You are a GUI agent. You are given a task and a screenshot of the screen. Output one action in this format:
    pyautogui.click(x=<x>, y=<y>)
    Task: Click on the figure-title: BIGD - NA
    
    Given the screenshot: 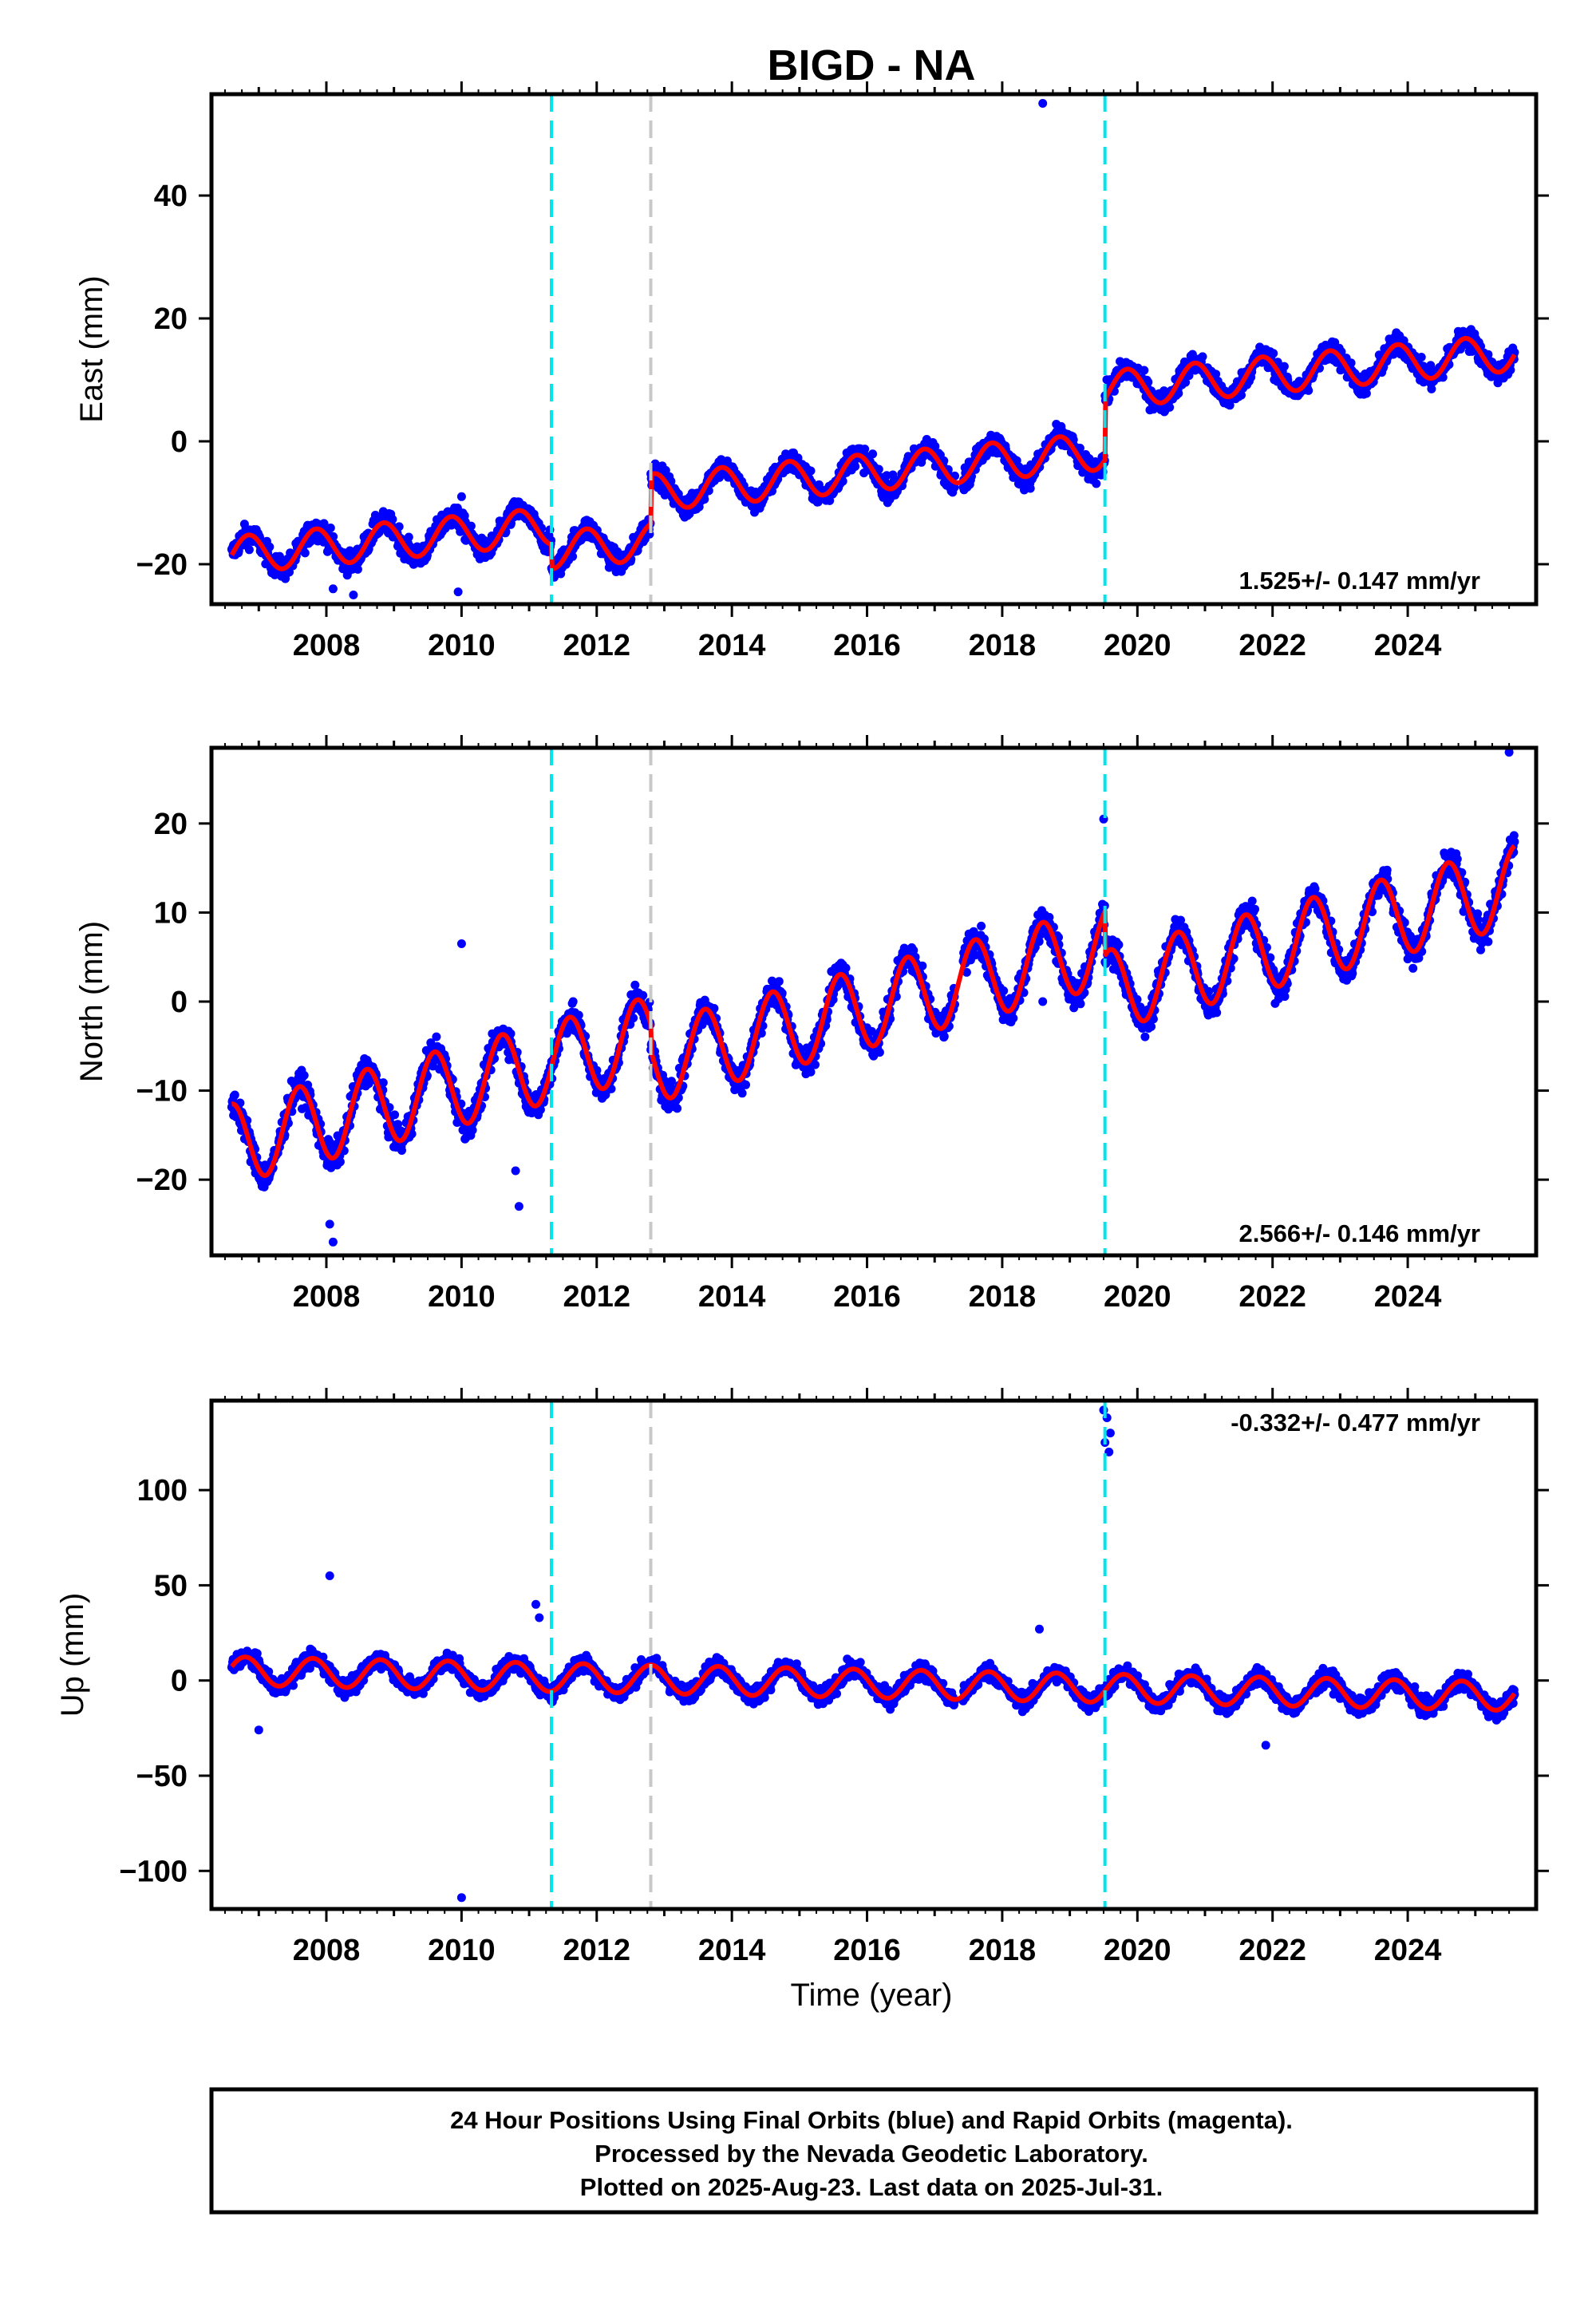 What is the action you would take?
    pyautogui.click(x=872, y=65)
    